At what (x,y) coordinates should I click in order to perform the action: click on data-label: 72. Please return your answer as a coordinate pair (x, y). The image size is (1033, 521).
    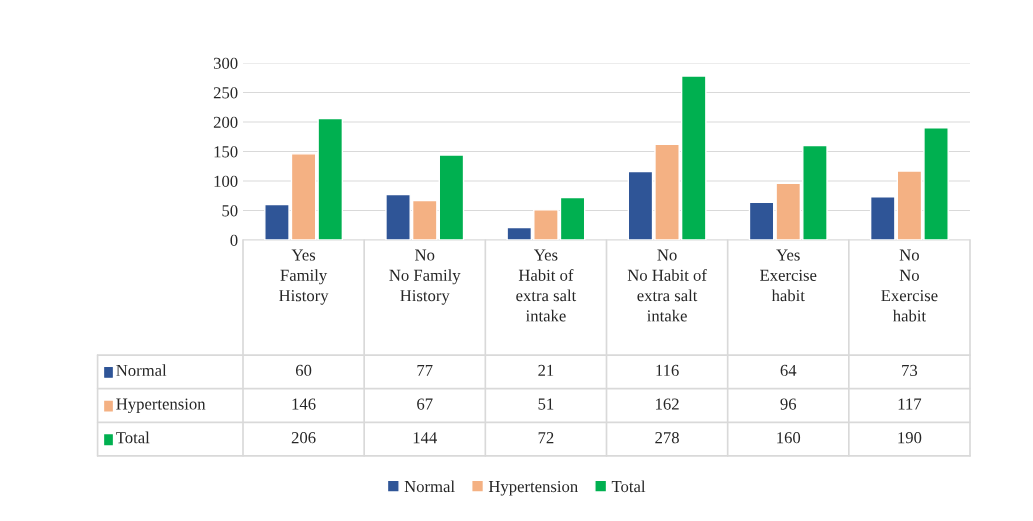
    Looking at the image, I should click on (546, 438).